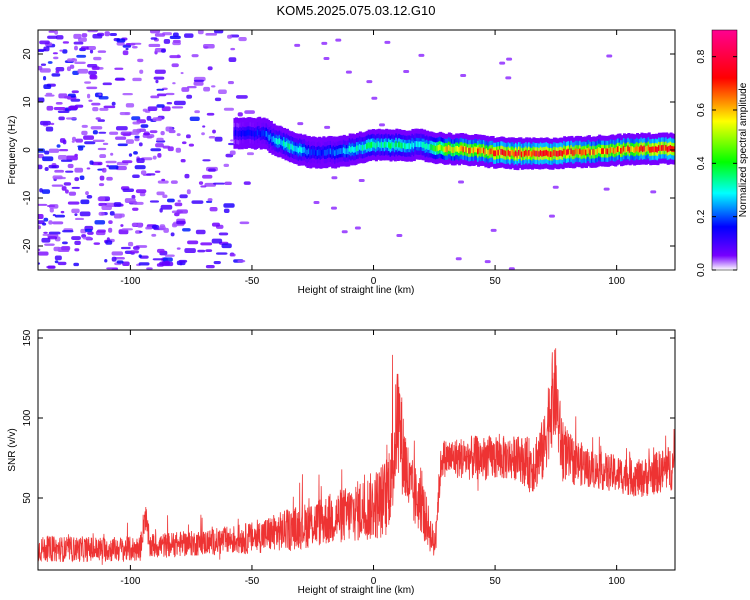  What do you see at coordinates (12, 449) in the screenshot?
I see `snr-y-axis-label: SNR (v/v)` at bounding box center [12, 449].